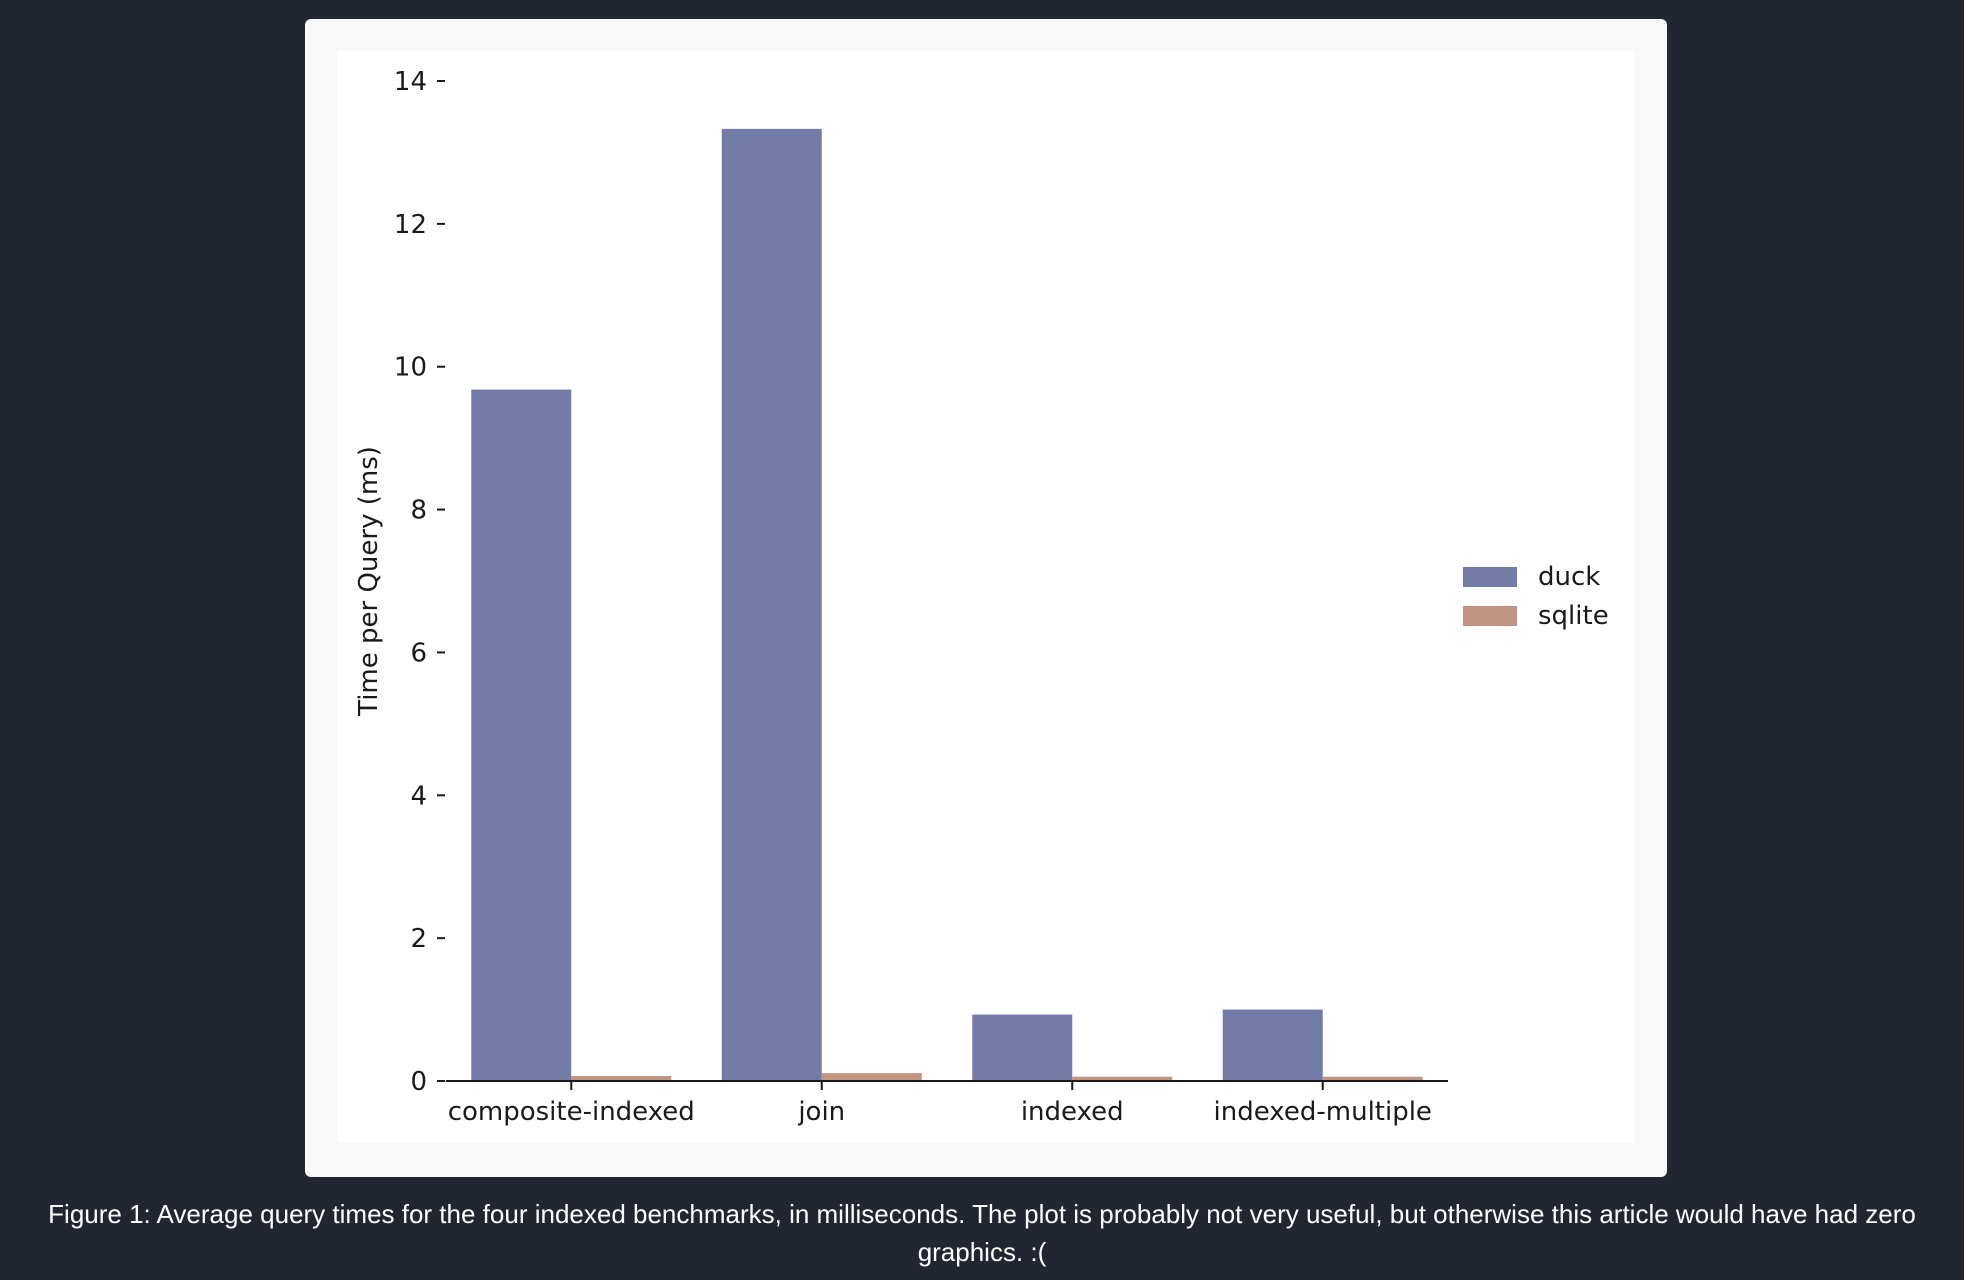 This screenshot has width=1964, height=1280. What do you see at coordinates (1569, 577) in the screenshot?
I see `legend-label-duck: duck` at bounding box center [1569, 577].